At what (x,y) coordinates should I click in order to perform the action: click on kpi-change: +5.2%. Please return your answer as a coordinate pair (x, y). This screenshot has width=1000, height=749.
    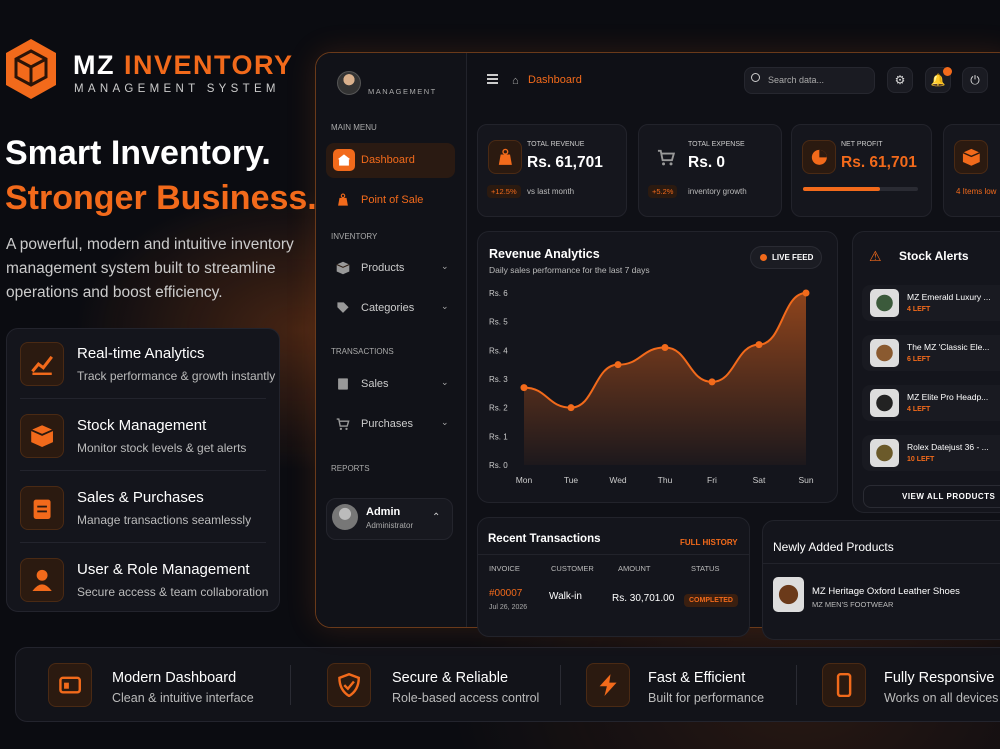
    Looking at the image, I should click on (663, 191).